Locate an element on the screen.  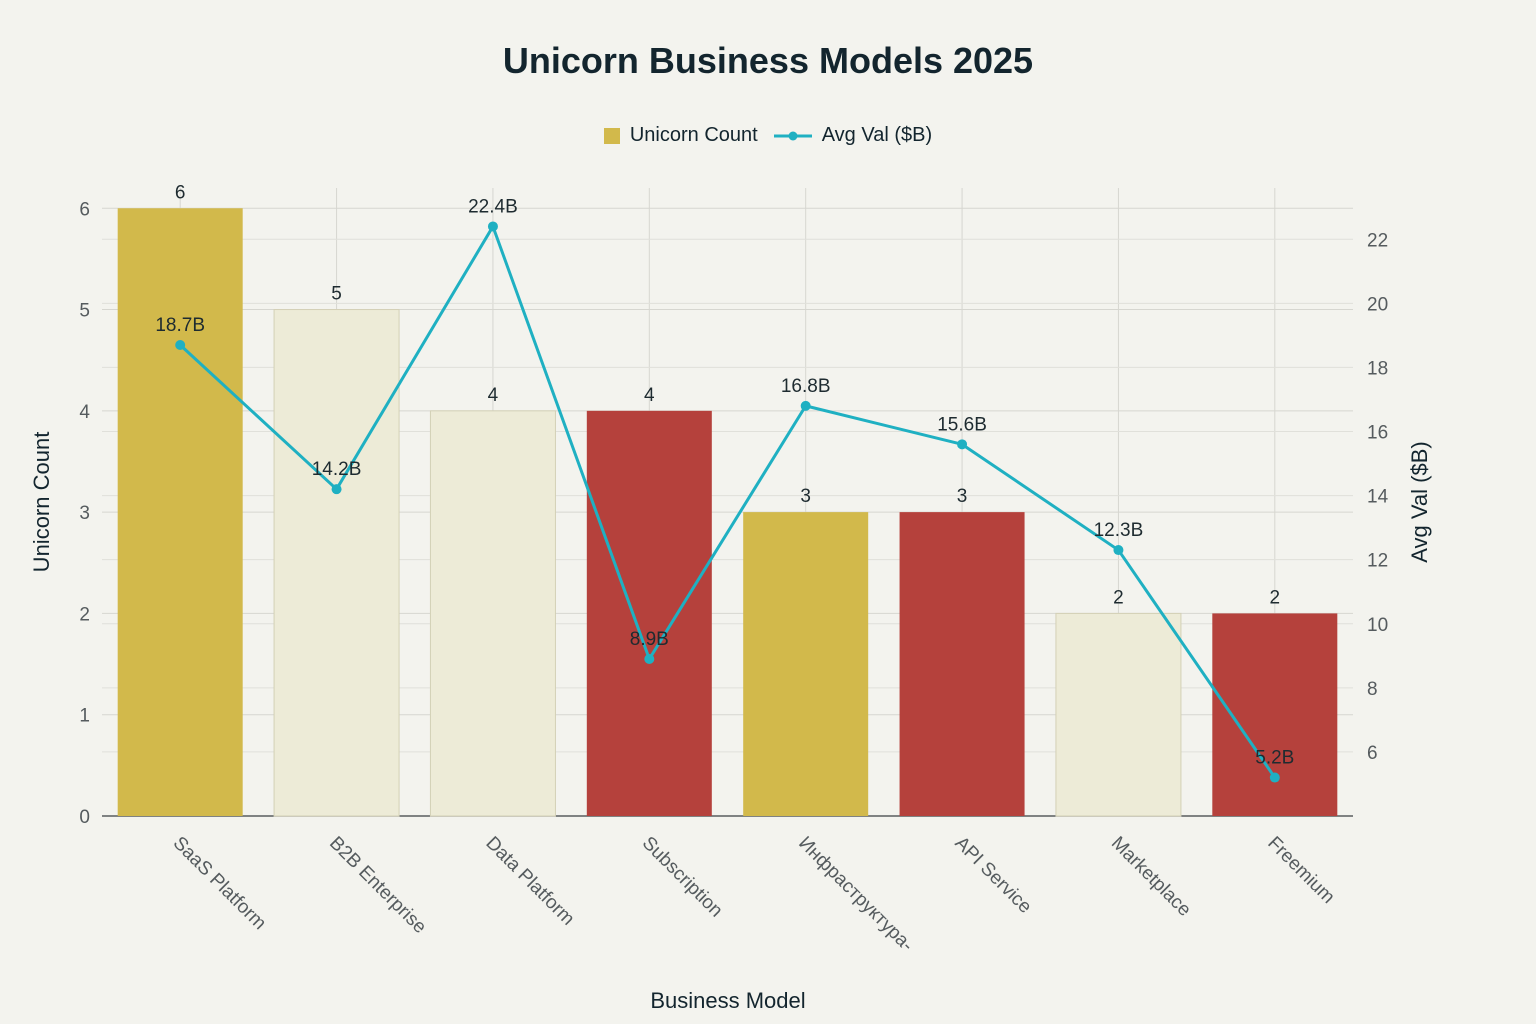
bar-value-label: 6 is located at coordinates (180, 192).